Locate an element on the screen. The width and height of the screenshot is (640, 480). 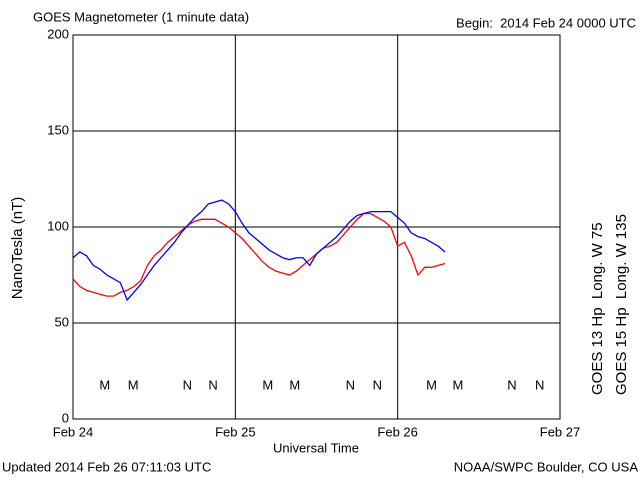
y-axis-label: NanoTesla (nT) is located at coordinates (17, 248).